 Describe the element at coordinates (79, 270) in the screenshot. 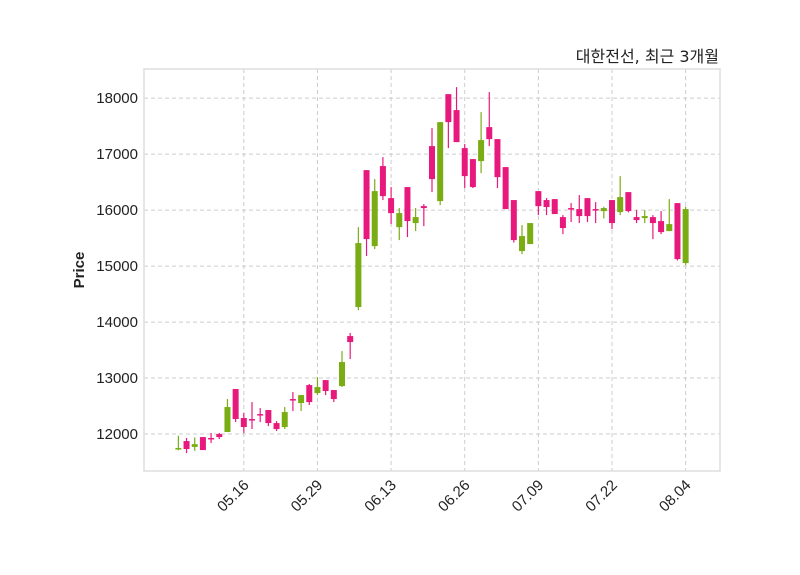

I see `y-axis-label: Price` at that location.